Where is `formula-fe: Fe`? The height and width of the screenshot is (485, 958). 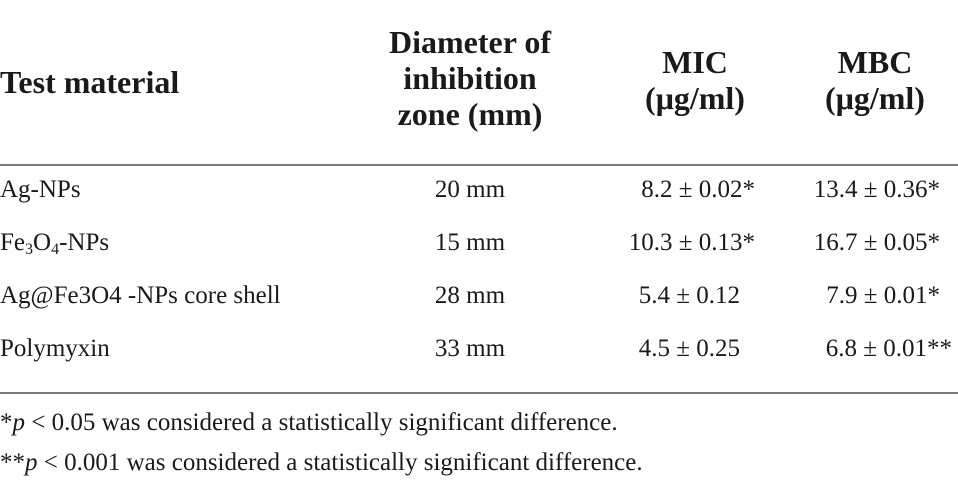 formula-fe: Fe is located at coordinates (12, 242).